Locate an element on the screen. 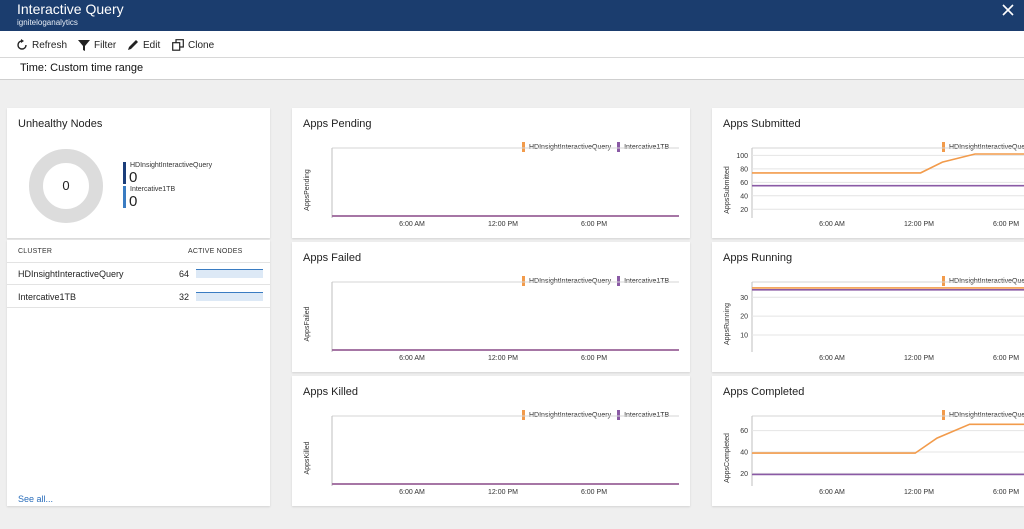 Image resolution: width=1024 pixels, height=529 pixels. divider is located at coordinates (138, 262).